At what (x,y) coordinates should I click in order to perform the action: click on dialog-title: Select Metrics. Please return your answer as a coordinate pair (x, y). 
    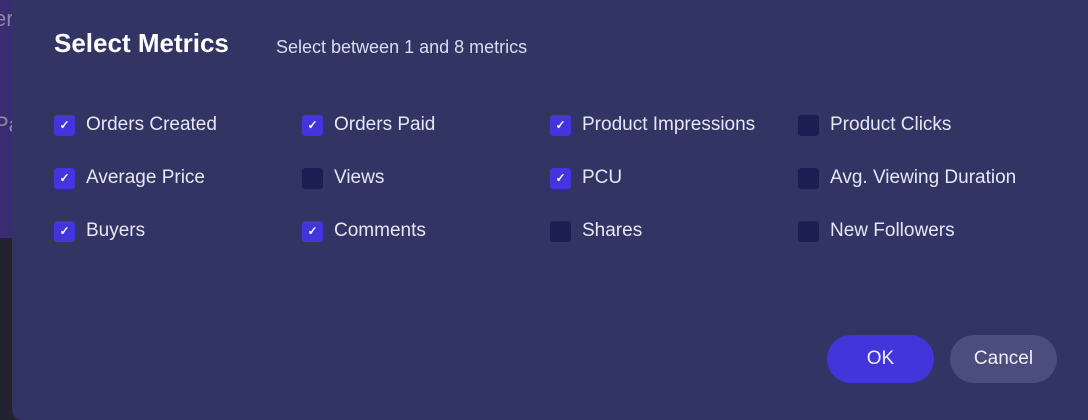
    Looking at the image, I should click on (141, 43).